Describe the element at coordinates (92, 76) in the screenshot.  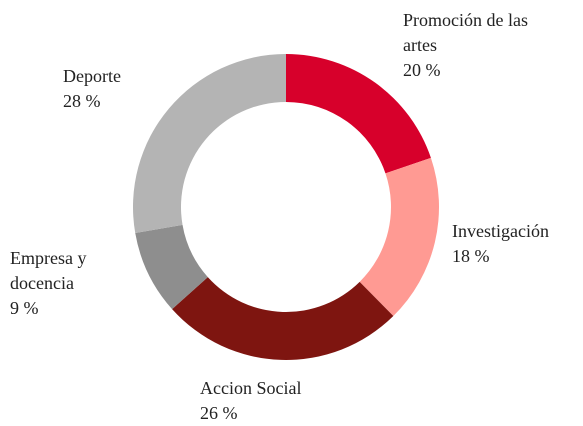
I see `category-label: Deporte` at that location.